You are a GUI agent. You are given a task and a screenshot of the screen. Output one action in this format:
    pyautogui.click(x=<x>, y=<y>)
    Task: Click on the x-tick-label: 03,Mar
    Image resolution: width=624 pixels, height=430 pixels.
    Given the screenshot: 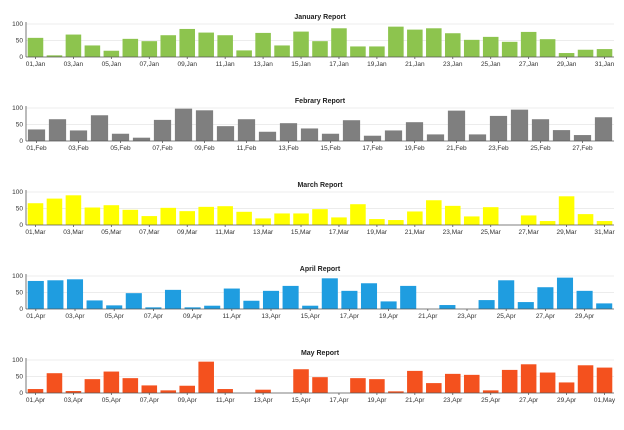 What is the action you would take?
    pyautogui.click(x=73, y=232)
    